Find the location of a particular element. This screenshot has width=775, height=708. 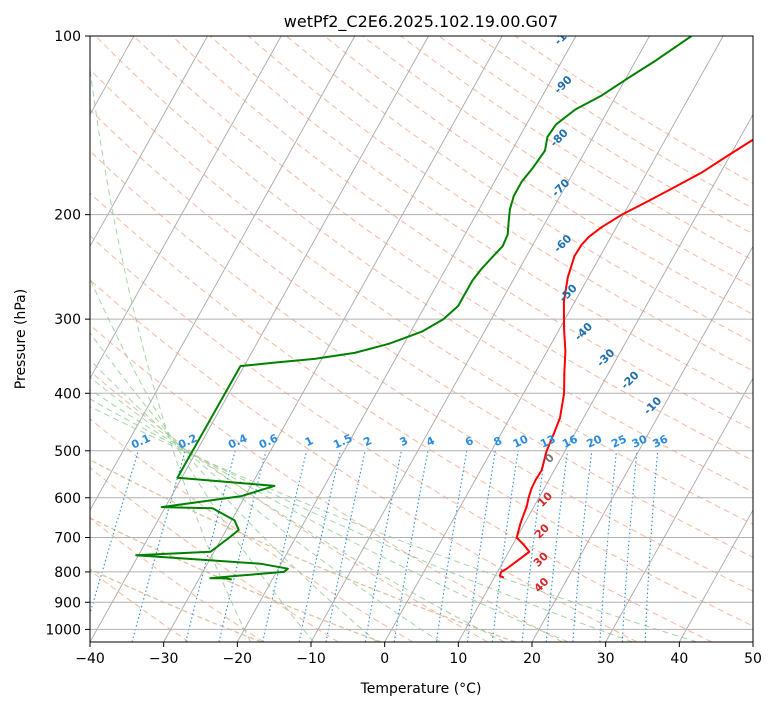

mixing-ratio-label: 25 is located at coordinates (618, 442).